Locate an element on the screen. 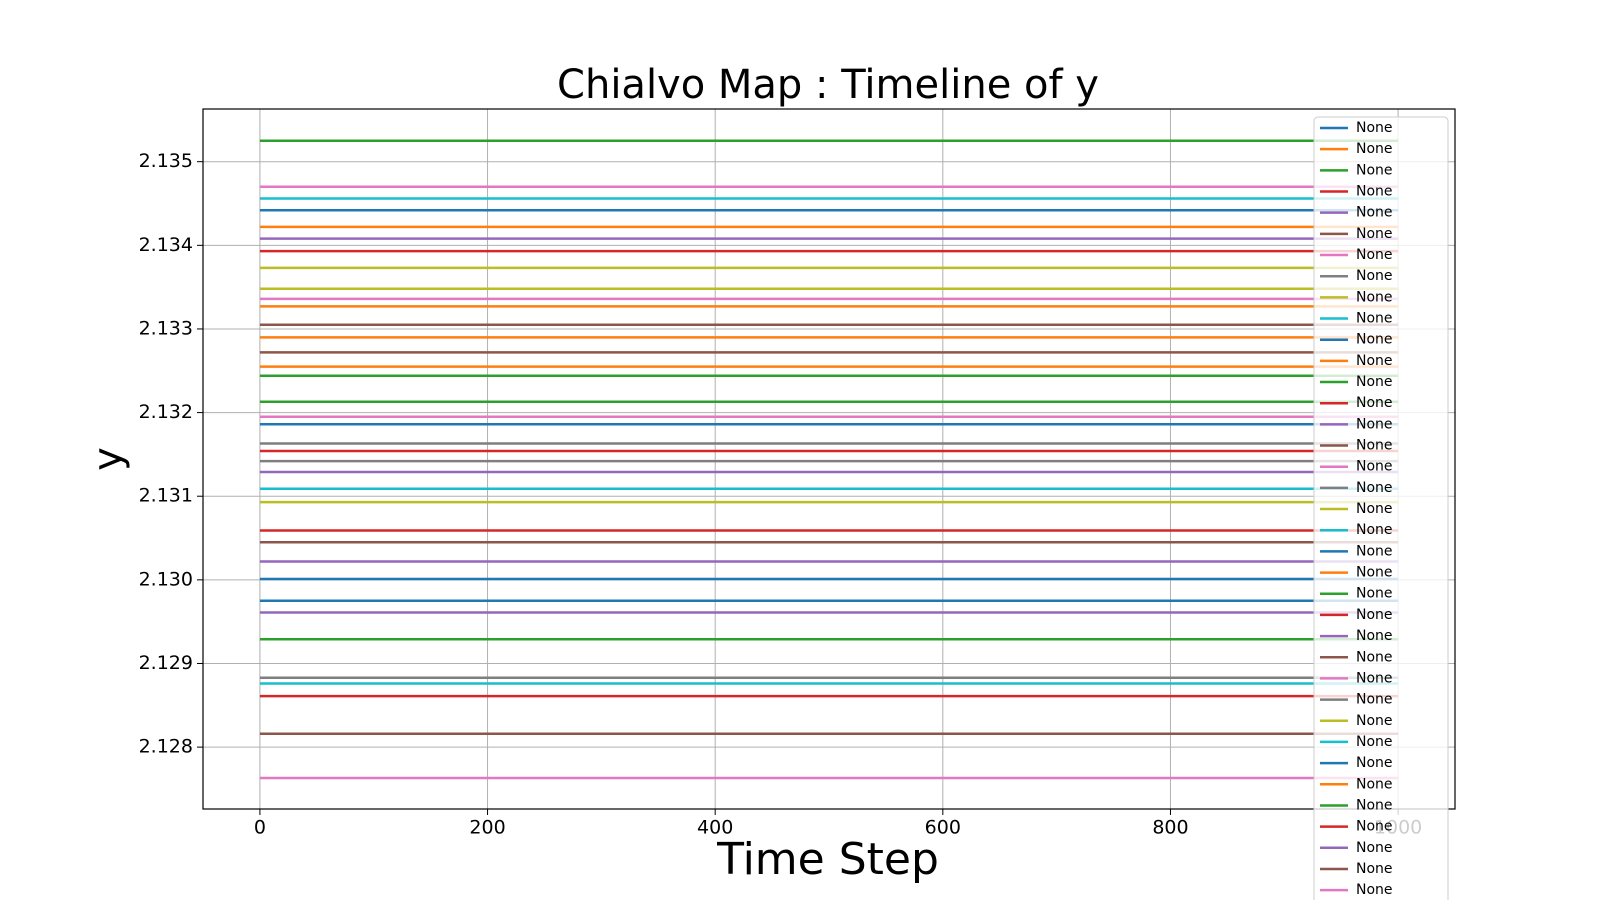  y-tick-label: 2.130 is located at coordinates (166, 579).